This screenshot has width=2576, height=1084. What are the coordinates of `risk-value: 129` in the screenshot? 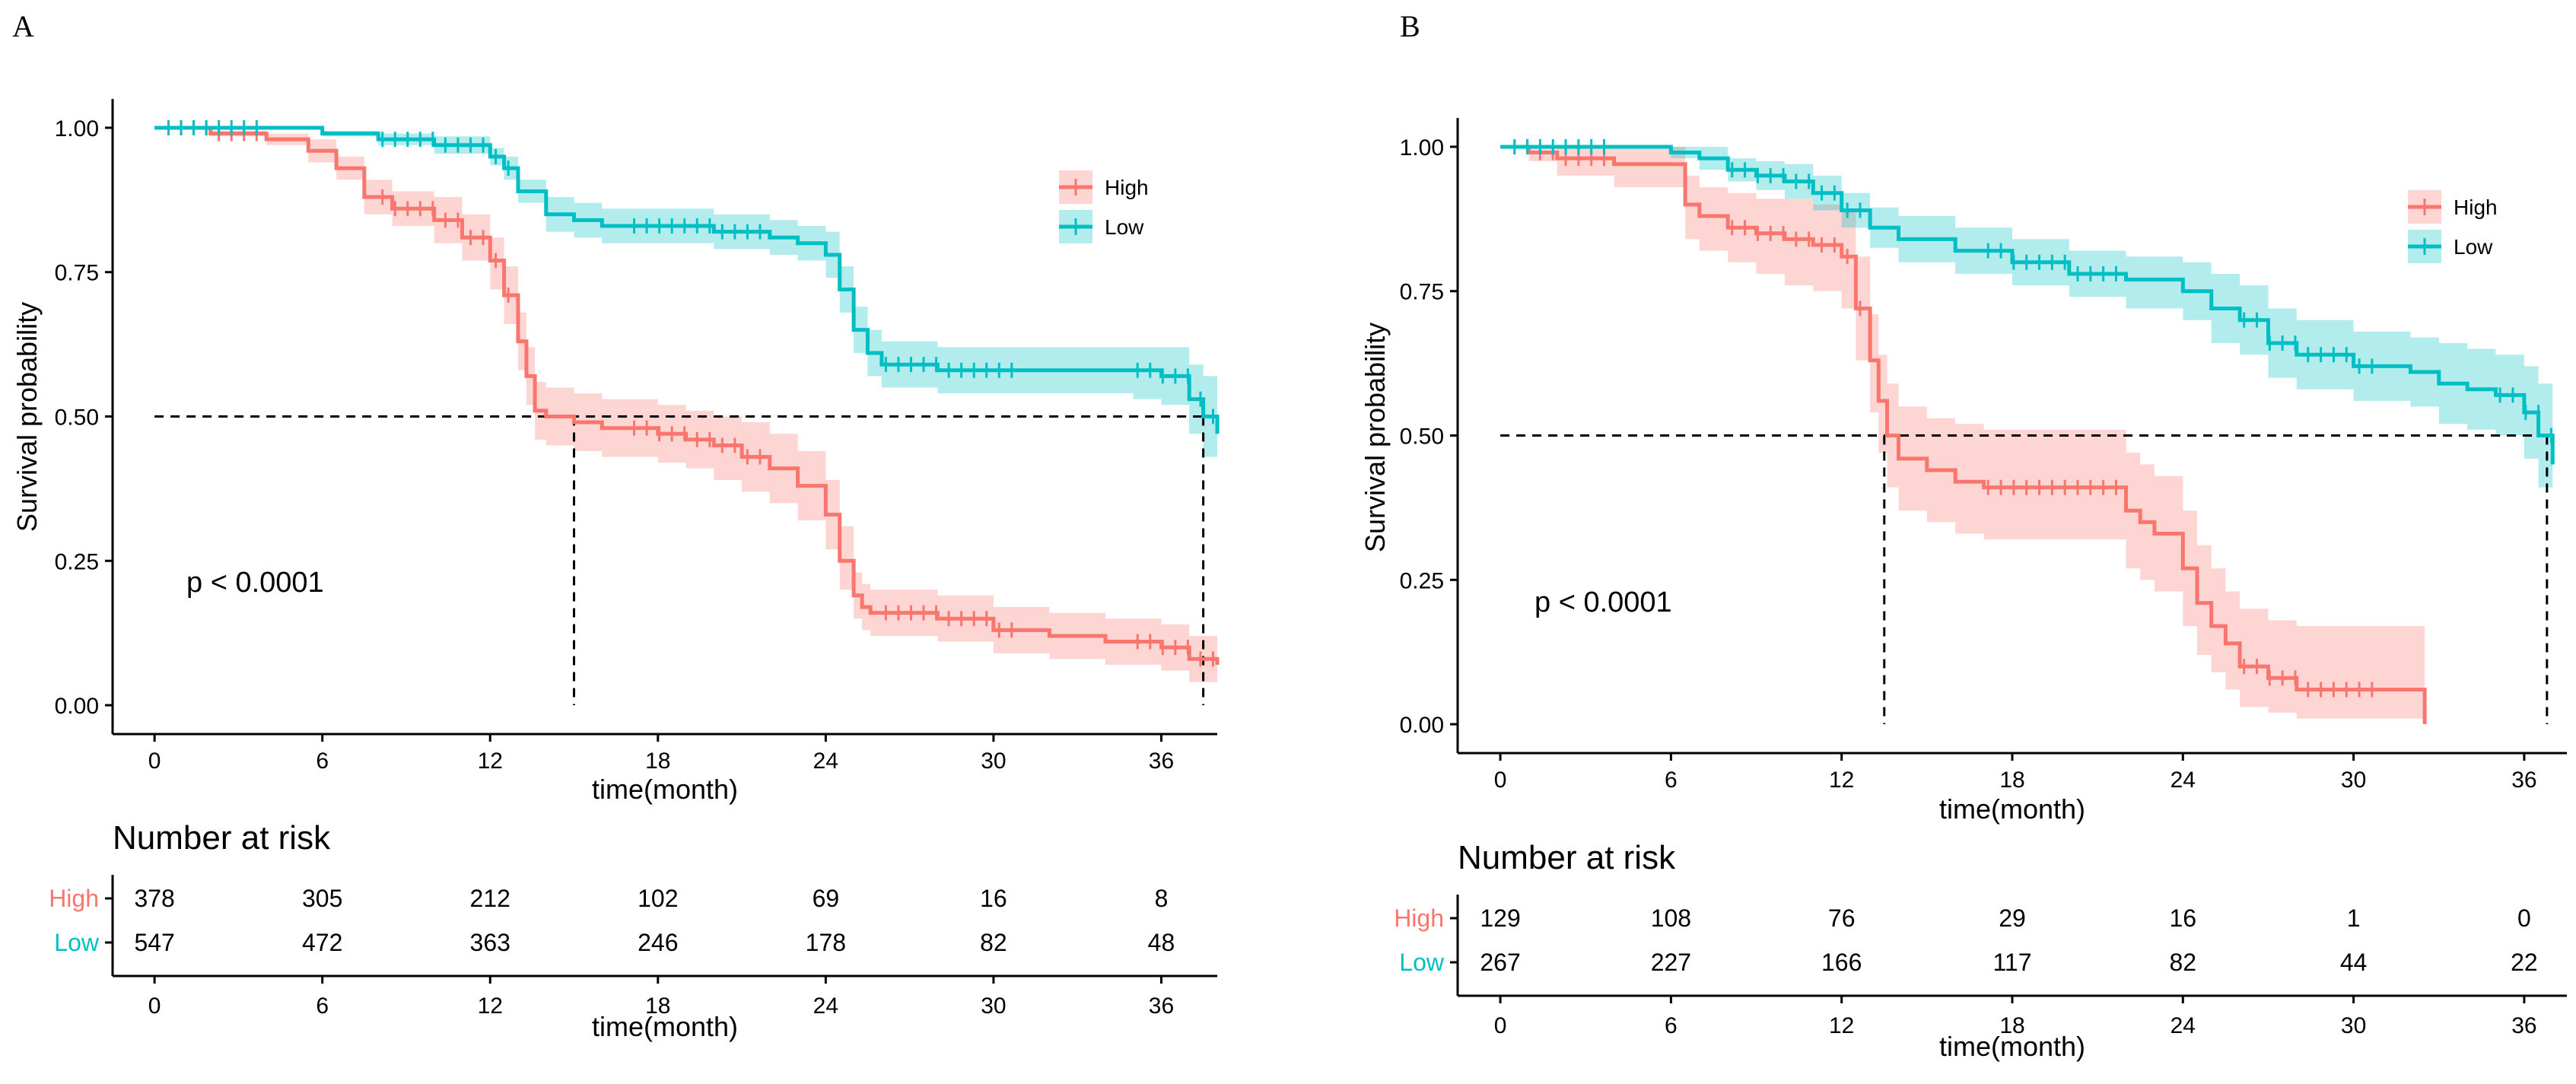 It's located at (1500, 918).